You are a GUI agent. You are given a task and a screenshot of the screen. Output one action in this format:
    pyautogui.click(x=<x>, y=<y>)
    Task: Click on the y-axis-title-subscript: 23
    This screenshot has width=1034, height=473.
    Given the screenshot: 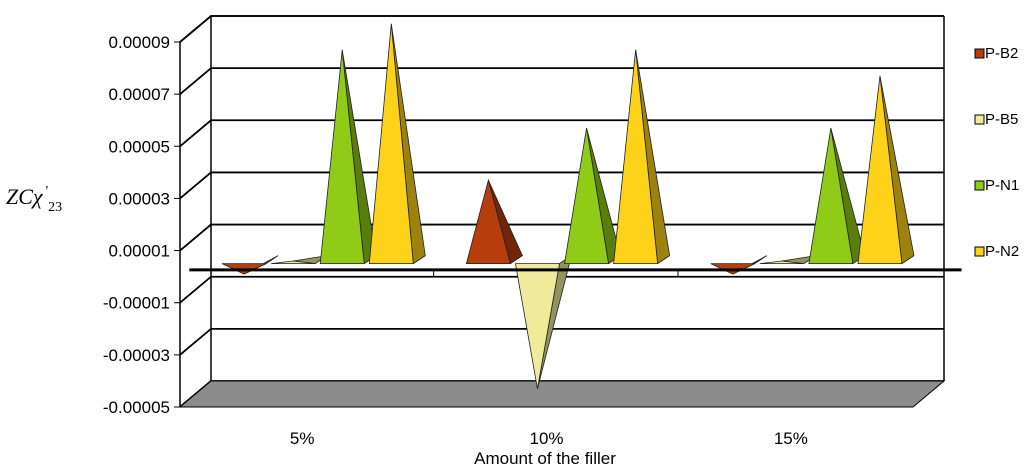 What is the action you would take?
    pyautogui.click(x=55, y=207)
    